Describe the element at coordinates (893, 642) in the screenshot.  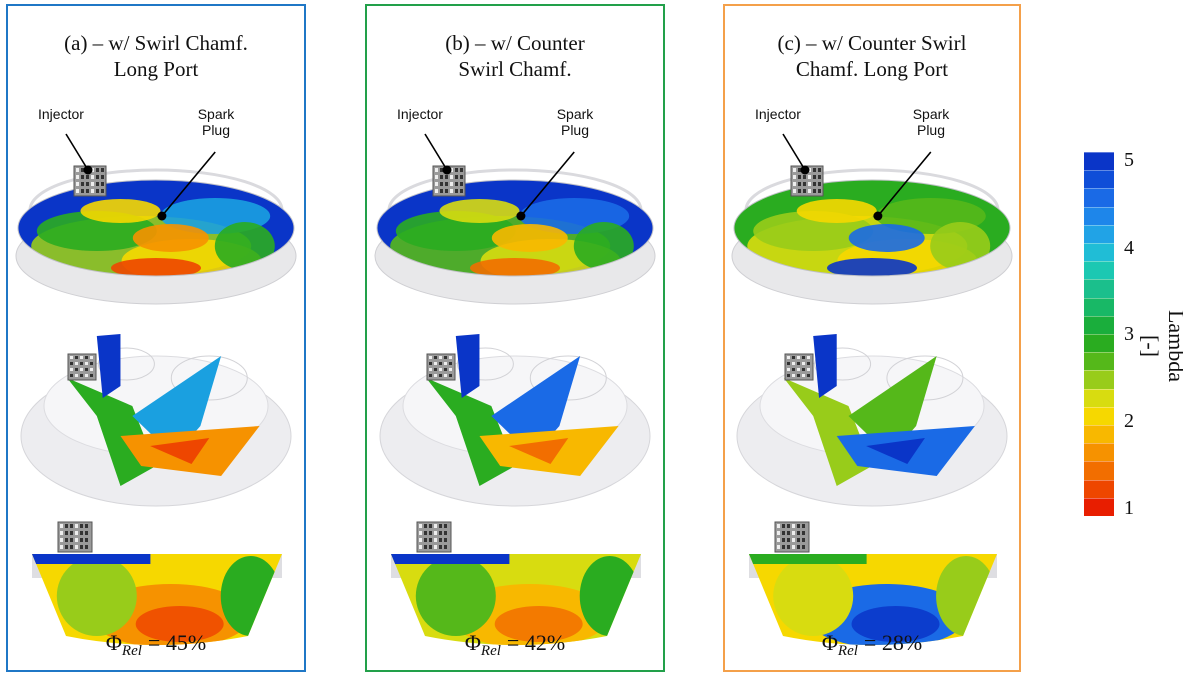
I see `phi-percentage: = 28%` at that location.